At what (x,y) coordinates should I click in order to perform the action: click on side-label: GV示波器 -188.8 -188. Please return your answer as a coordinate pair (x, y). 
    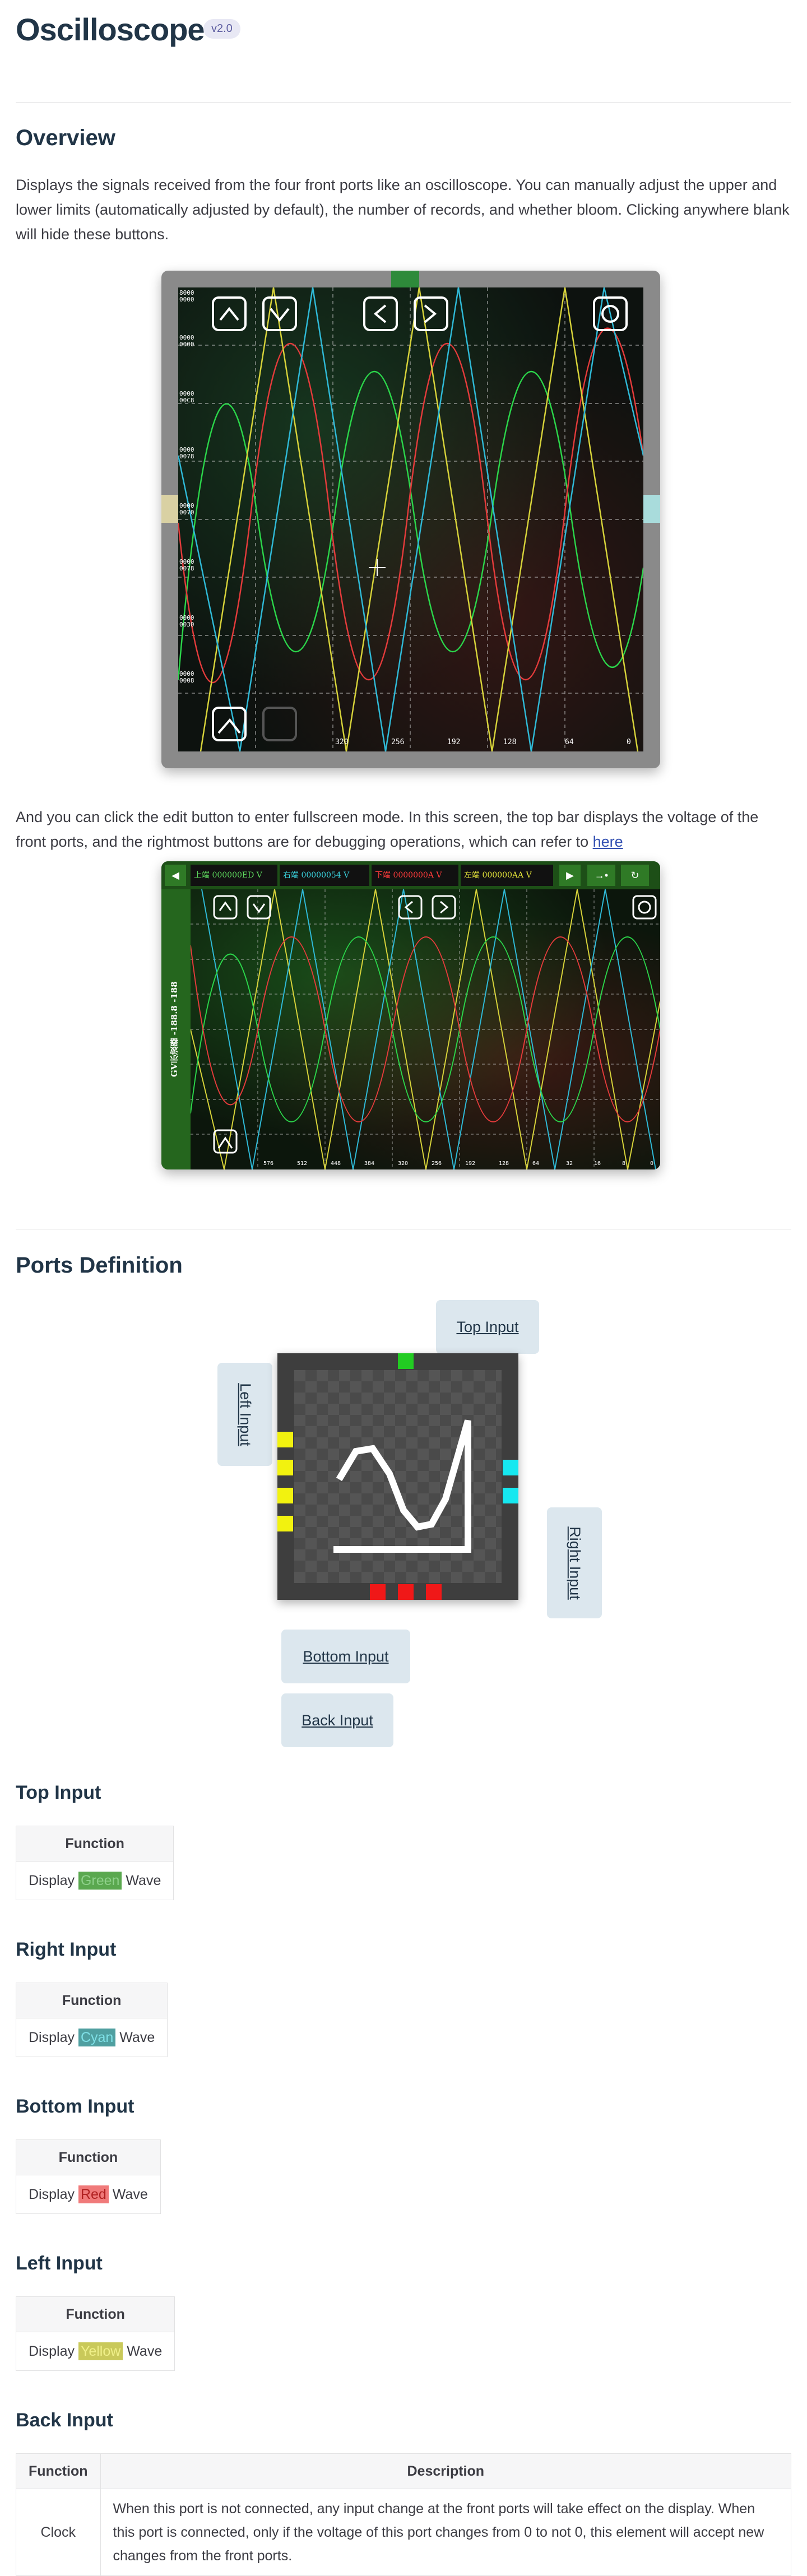
    Looking at the image, I should click on (174, 1029).